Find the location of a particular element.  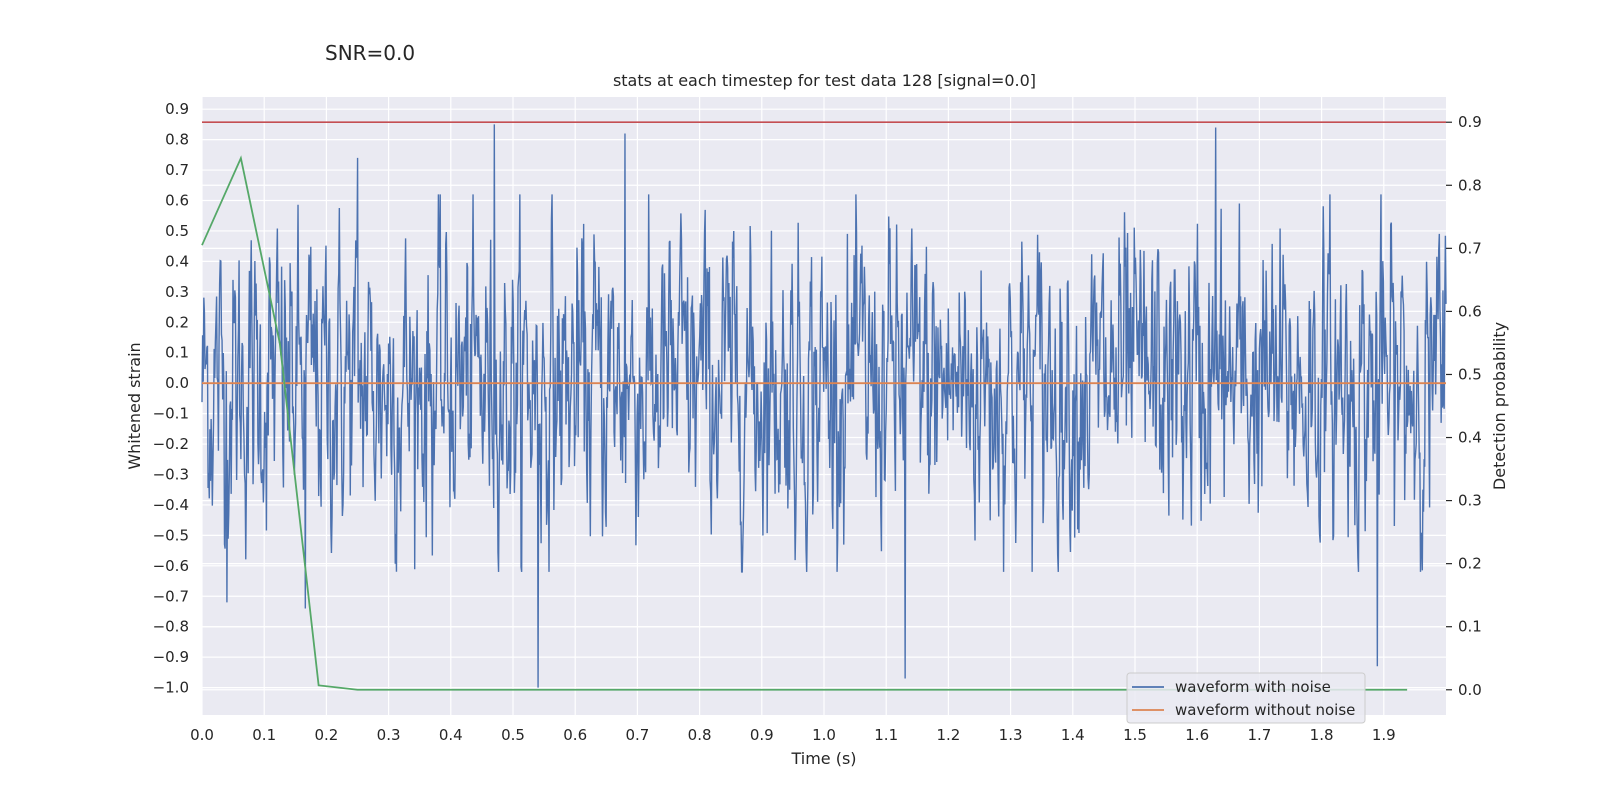

y-tick-label: 0.3 is located at coordinates (177, 292).